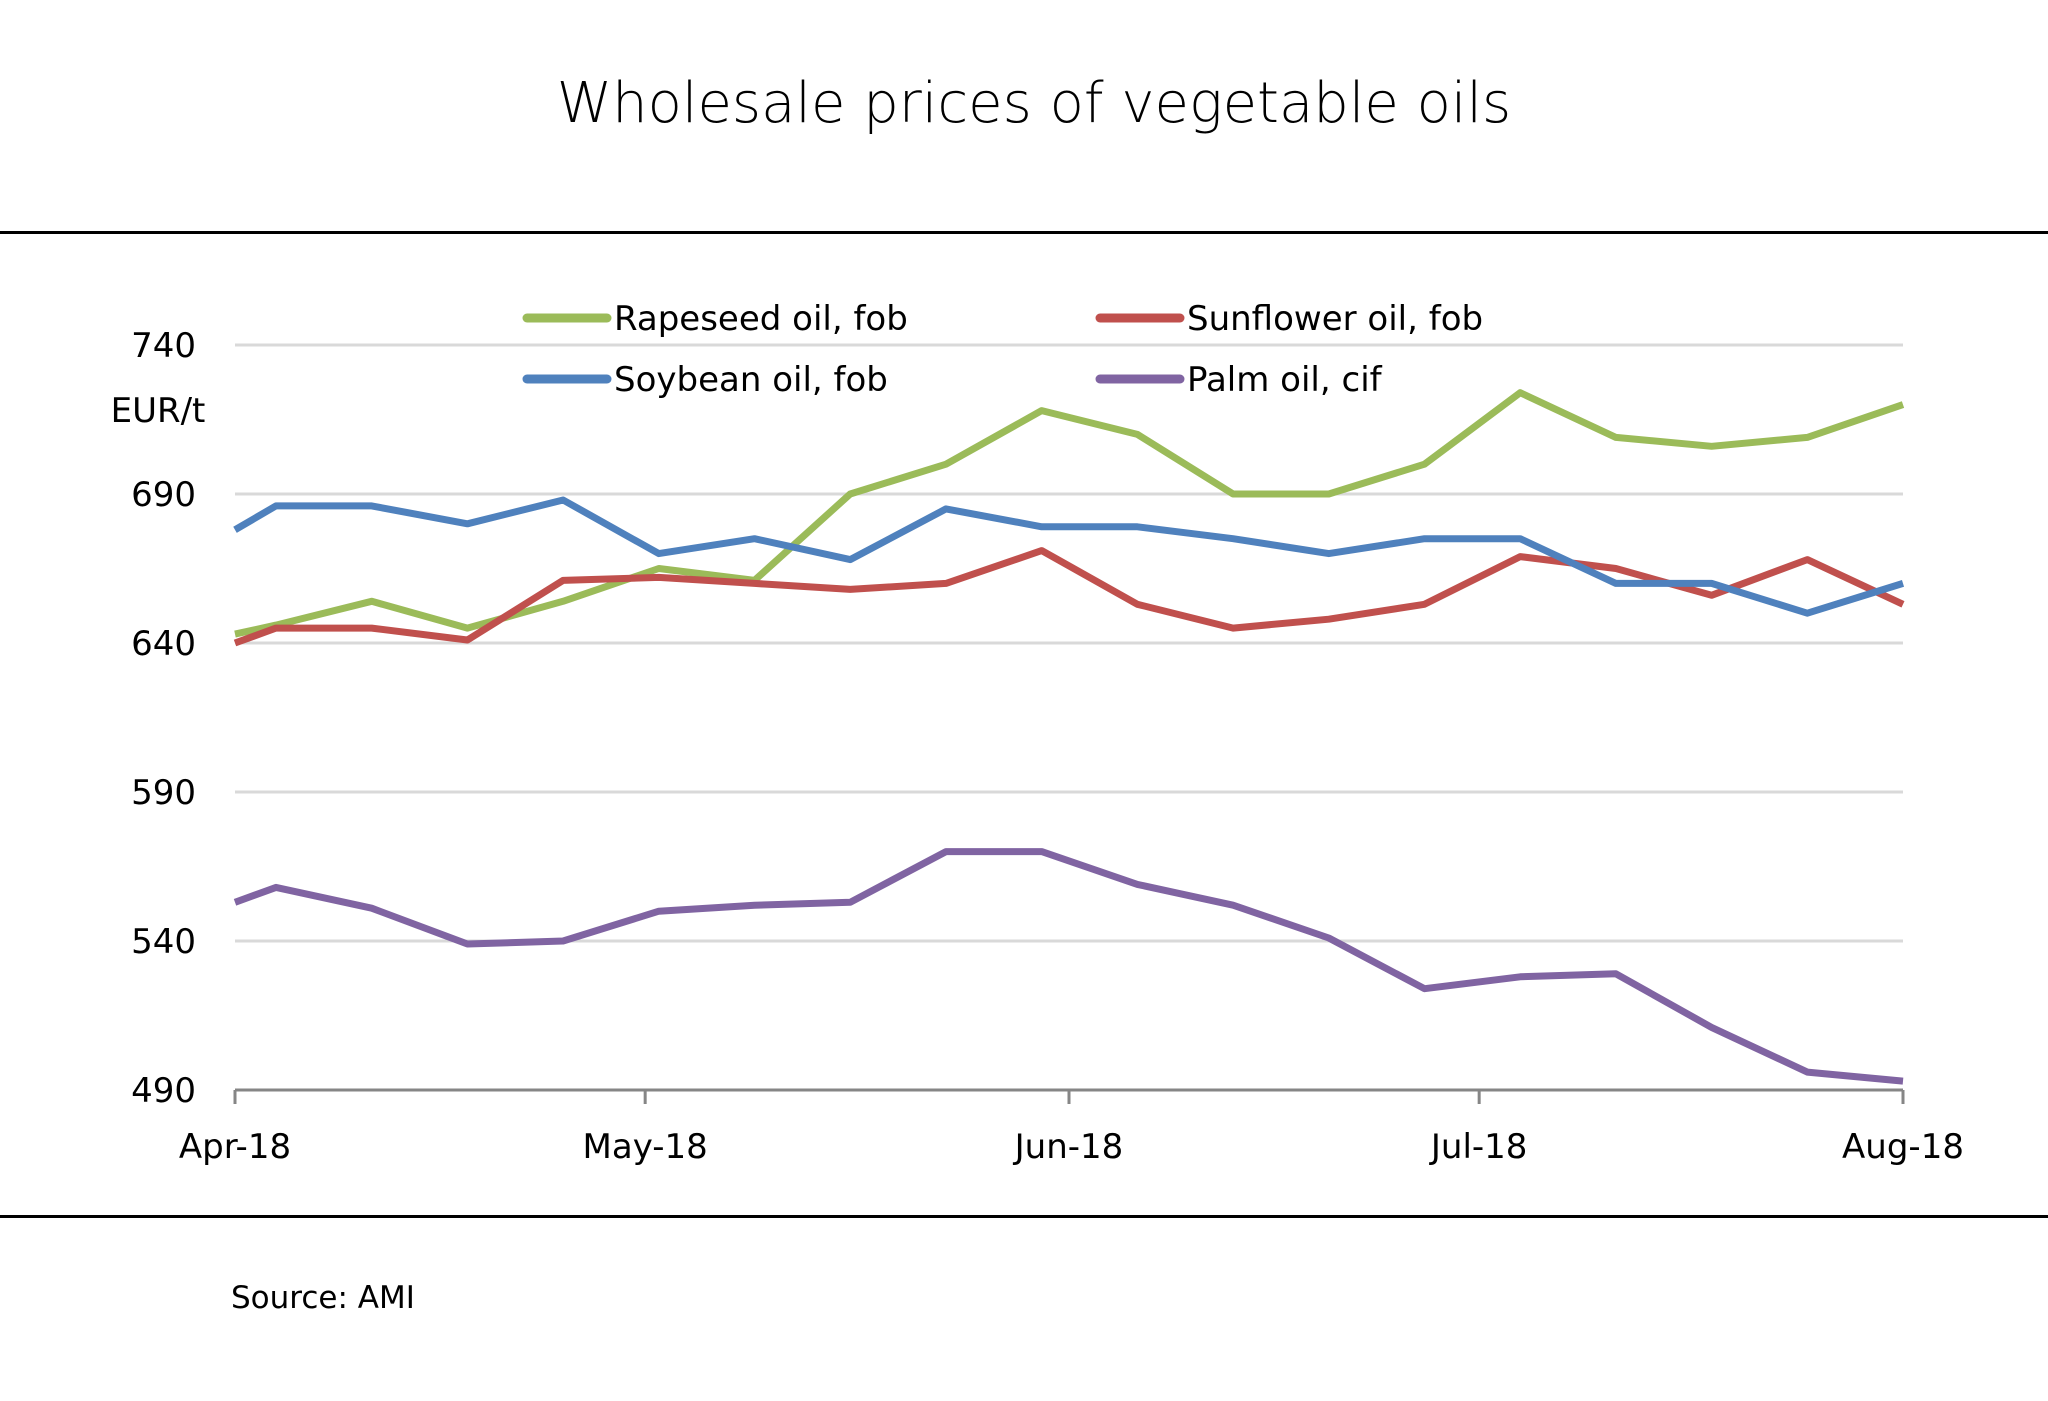 This screenshot has height=1401, width=2048. What do you see at coordinates (1024, 1216) in the screenshot?
I see `bottom-rule` at bounding box center [1024, 1216].